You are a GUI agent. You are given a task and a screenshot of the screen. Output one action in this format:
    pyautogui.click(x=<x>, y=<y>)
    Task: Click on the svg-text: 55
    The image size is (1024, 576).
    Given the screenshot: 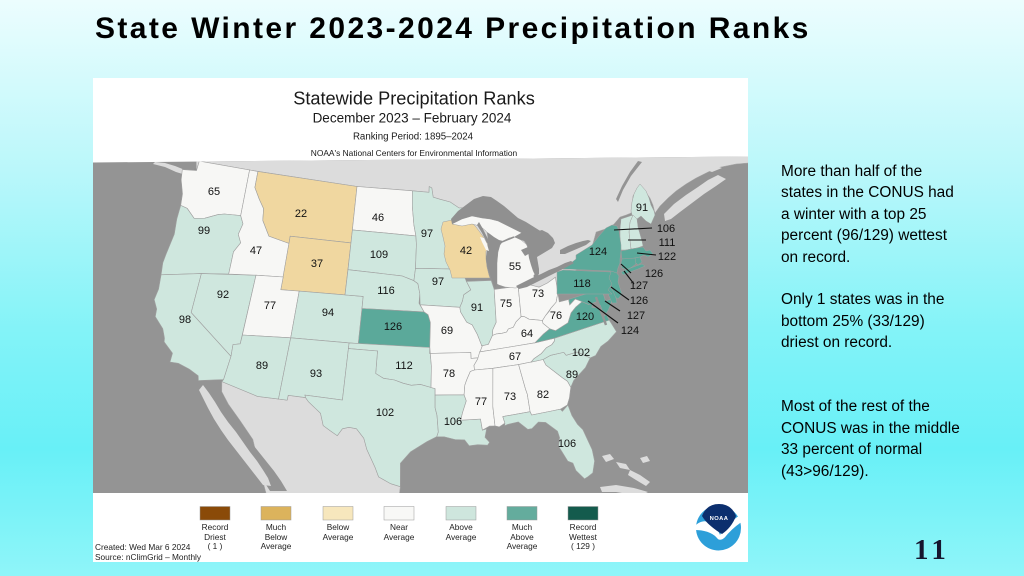 What is the action you would take?
    pyautogui.click(x=515, y=267)
    